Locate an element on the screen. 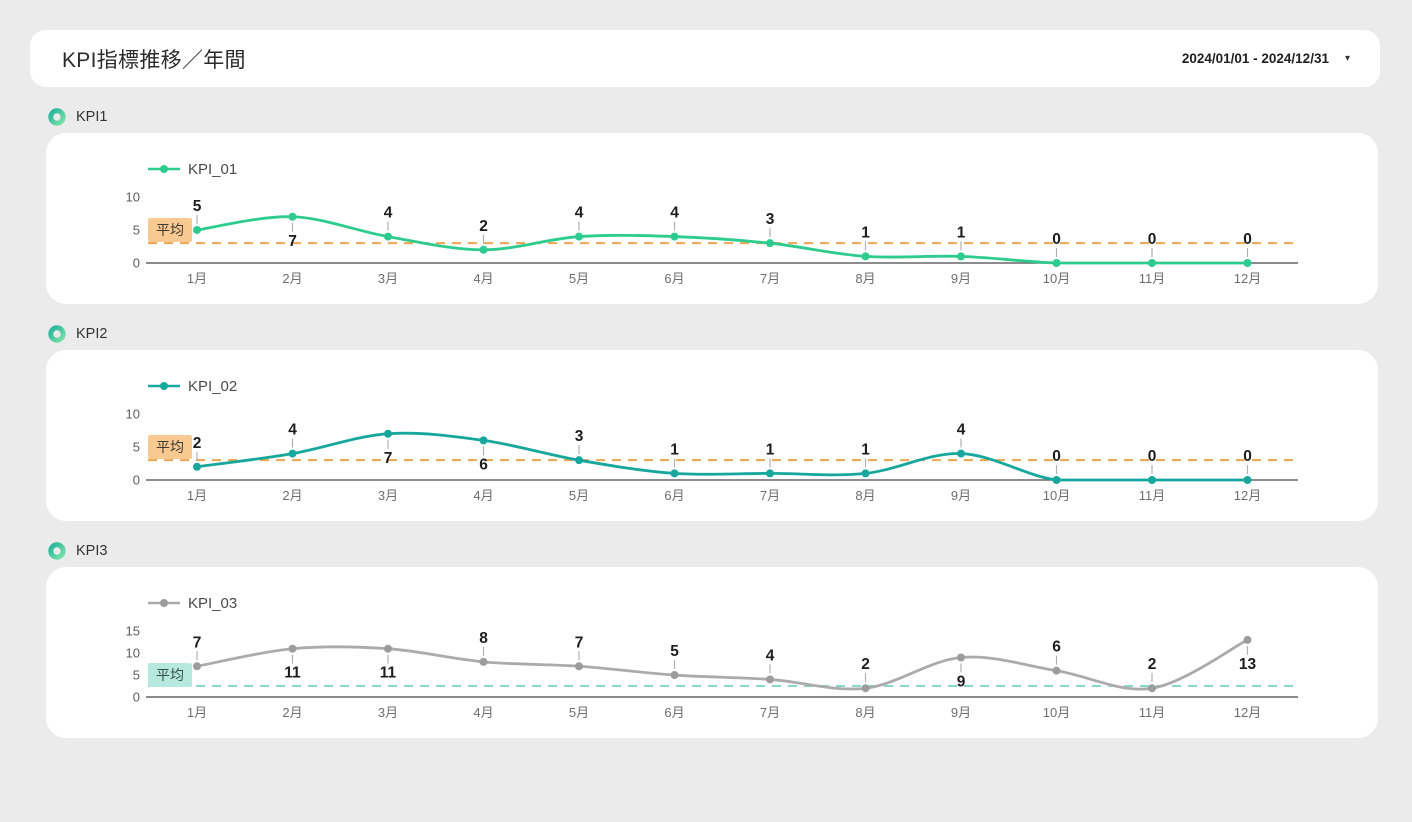 The width and height of the screenshot is (1412, 822). date-range-value: 2024/01/01 - 2024/12/31 is located at coordinates (1255, 58).